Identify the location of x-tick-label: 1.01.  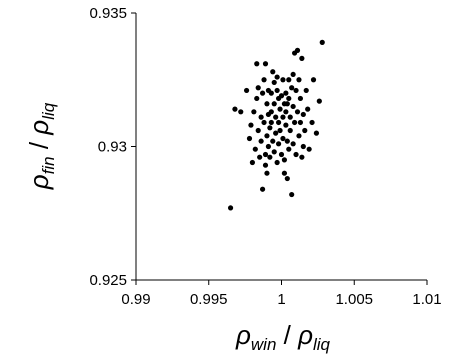
(426, 299).